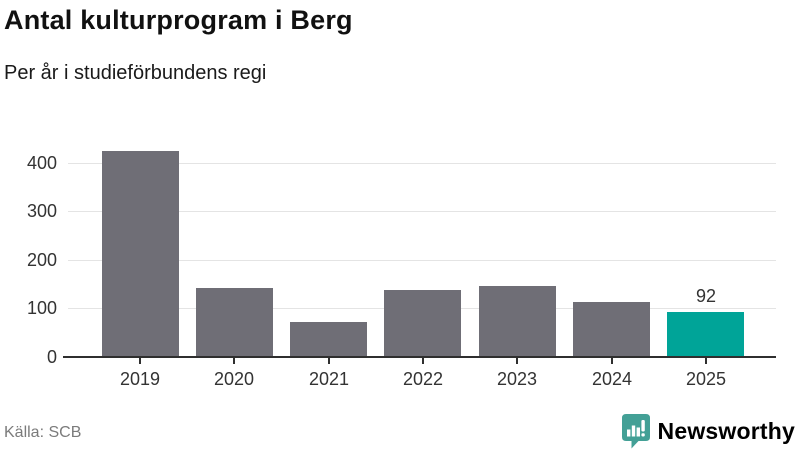  I want to click on bar-2021, so click(328, 339).